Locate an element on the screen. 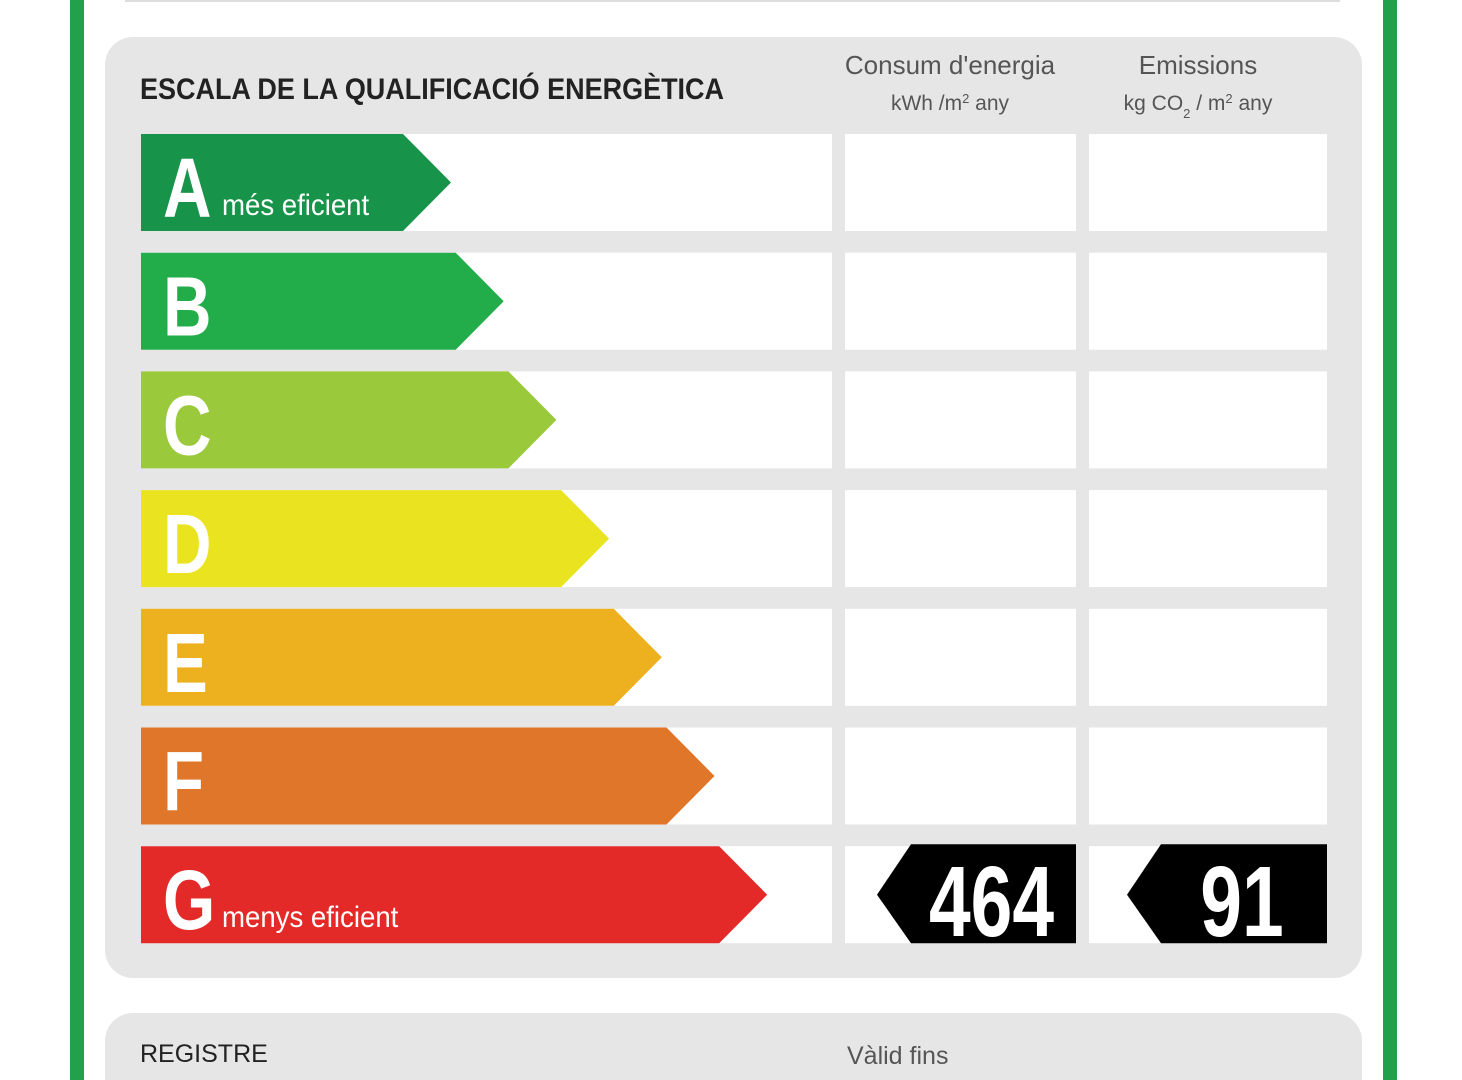 The width and height of the screenshot is (1462, 1080). class-note: menys eficient is located at coordinates (310, 917).